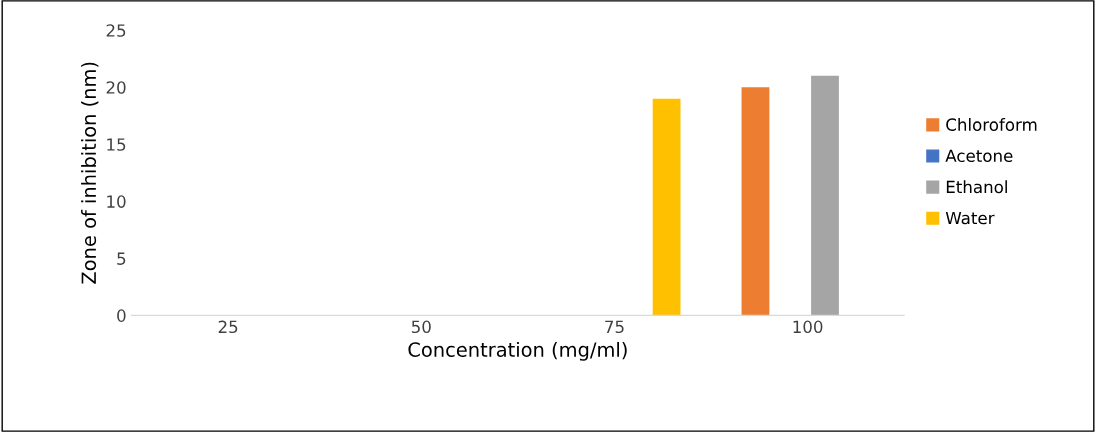 The width and height of the screenshot is (1096, 432). I want to click on legend-label: Water, so click(970, 218).